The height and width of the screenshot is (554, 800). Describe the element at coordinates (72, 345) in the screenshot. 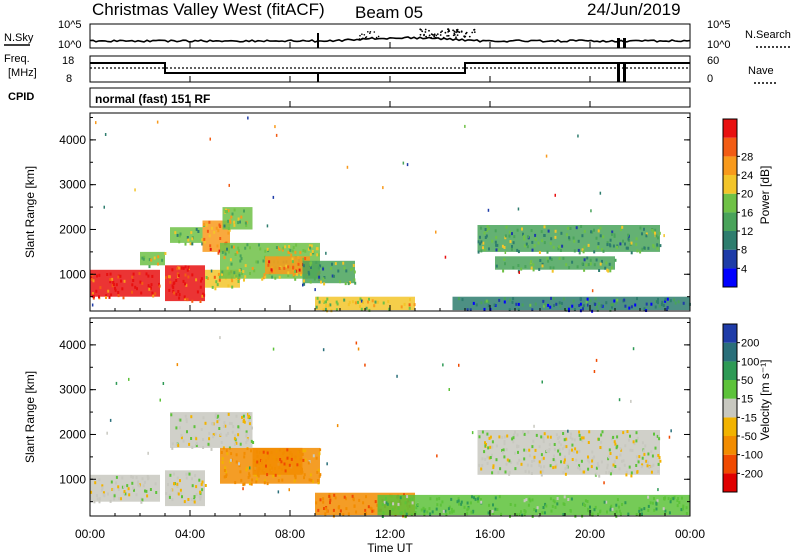

I see `y-tick-label: 4000` at that location.